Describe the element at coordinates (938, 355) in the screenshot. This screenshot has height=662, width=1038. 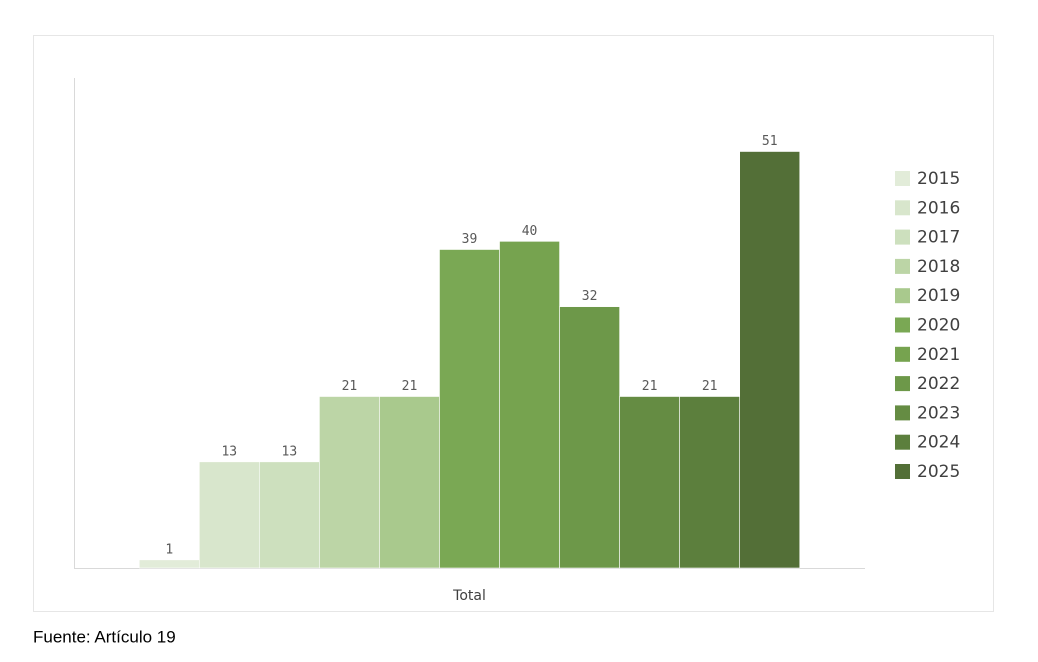
I see `legend-label: 2021` at that location.